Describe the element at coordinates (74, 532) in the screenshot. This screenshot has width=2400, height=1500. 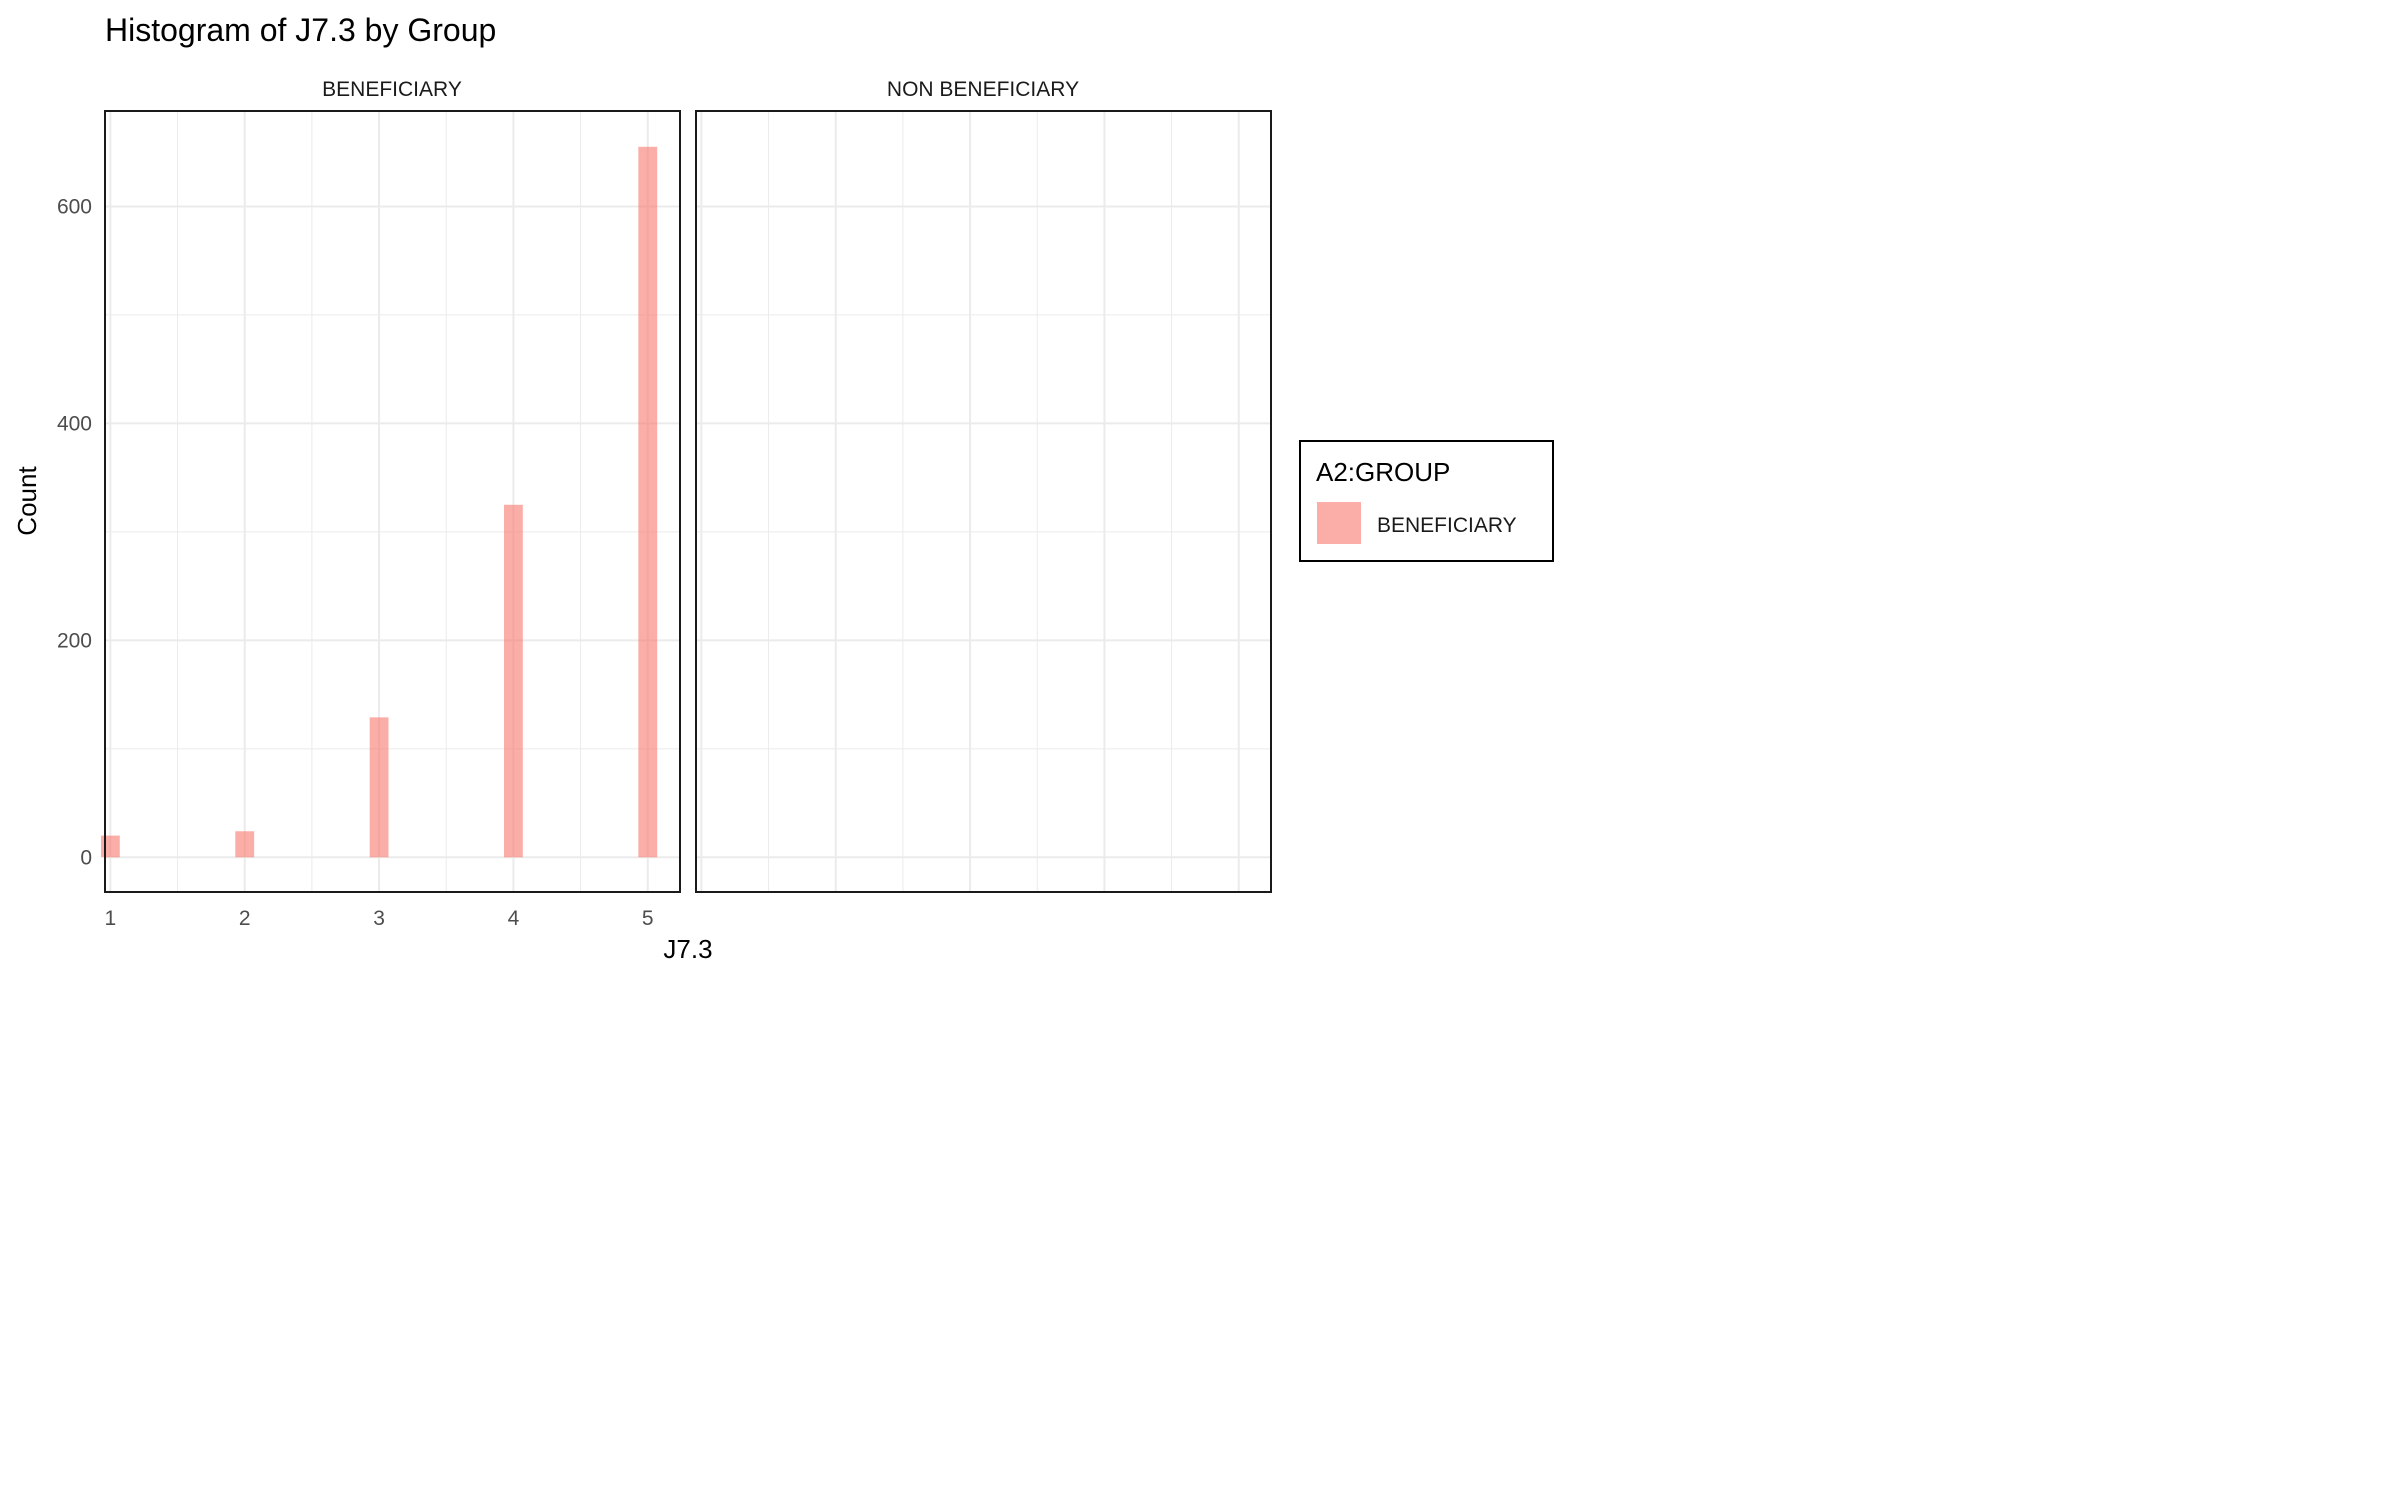
I see `y-axis-ticks: 0 200 400 600` at that location.